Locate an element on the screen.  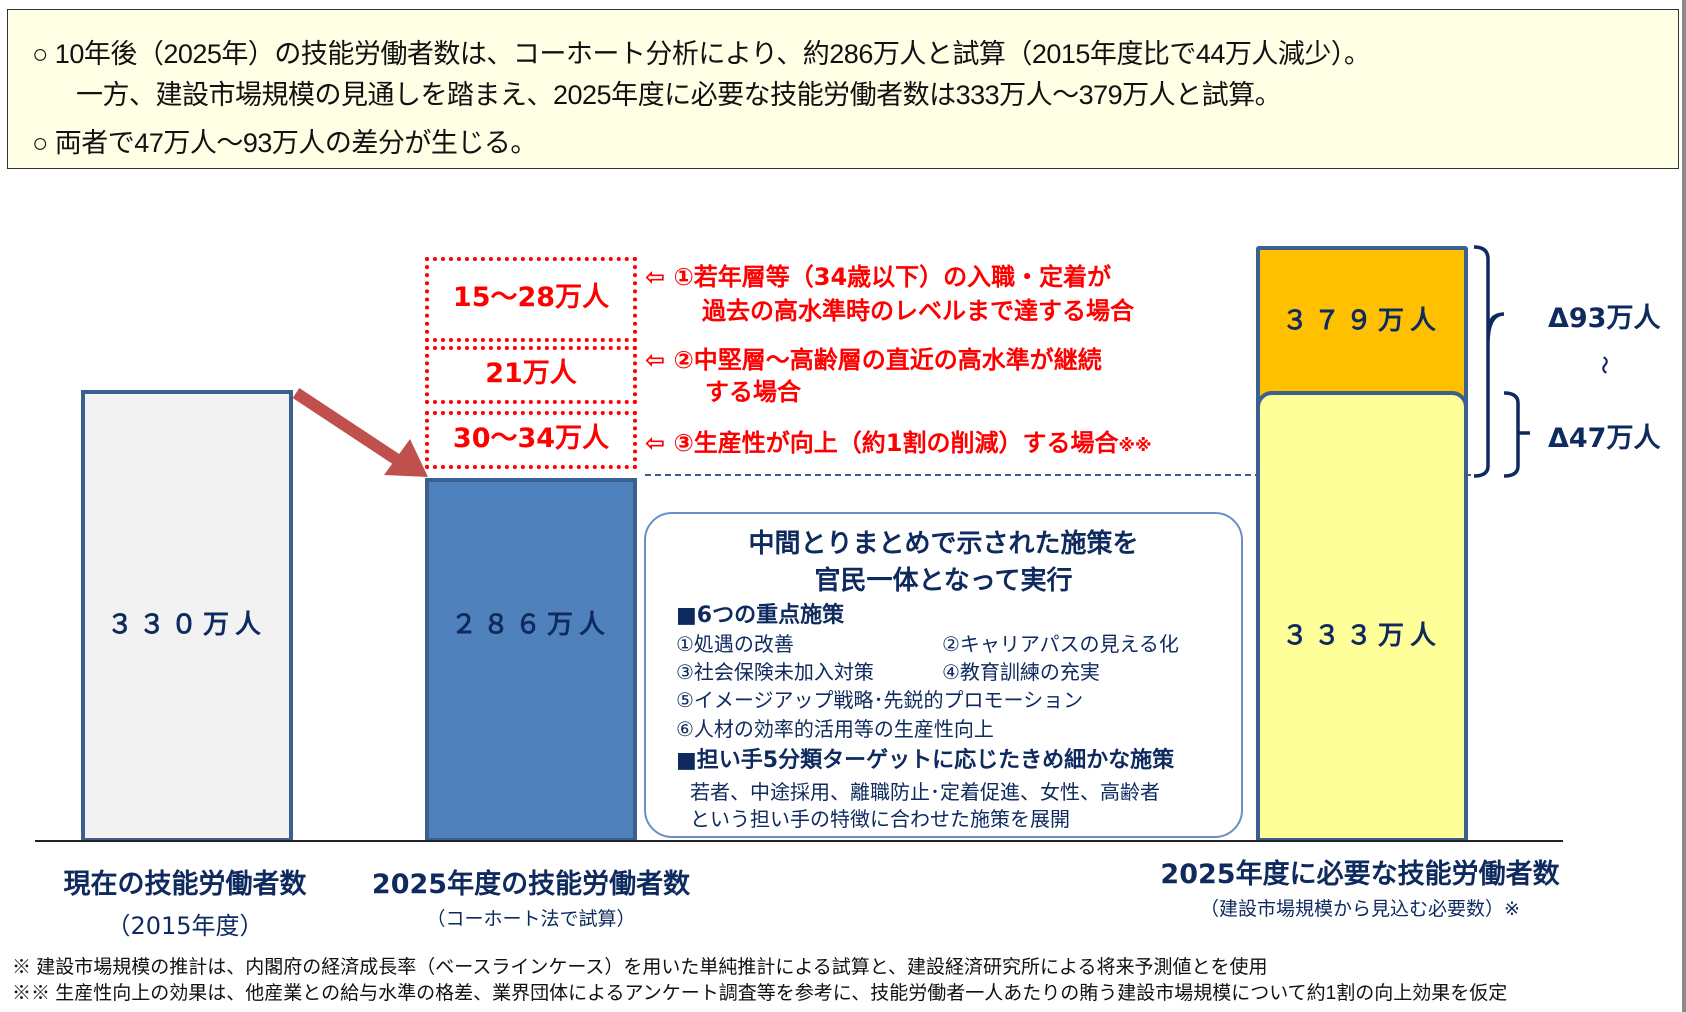
xlabel-current-sub: （2015年度） is located at coordinates (185, 926).